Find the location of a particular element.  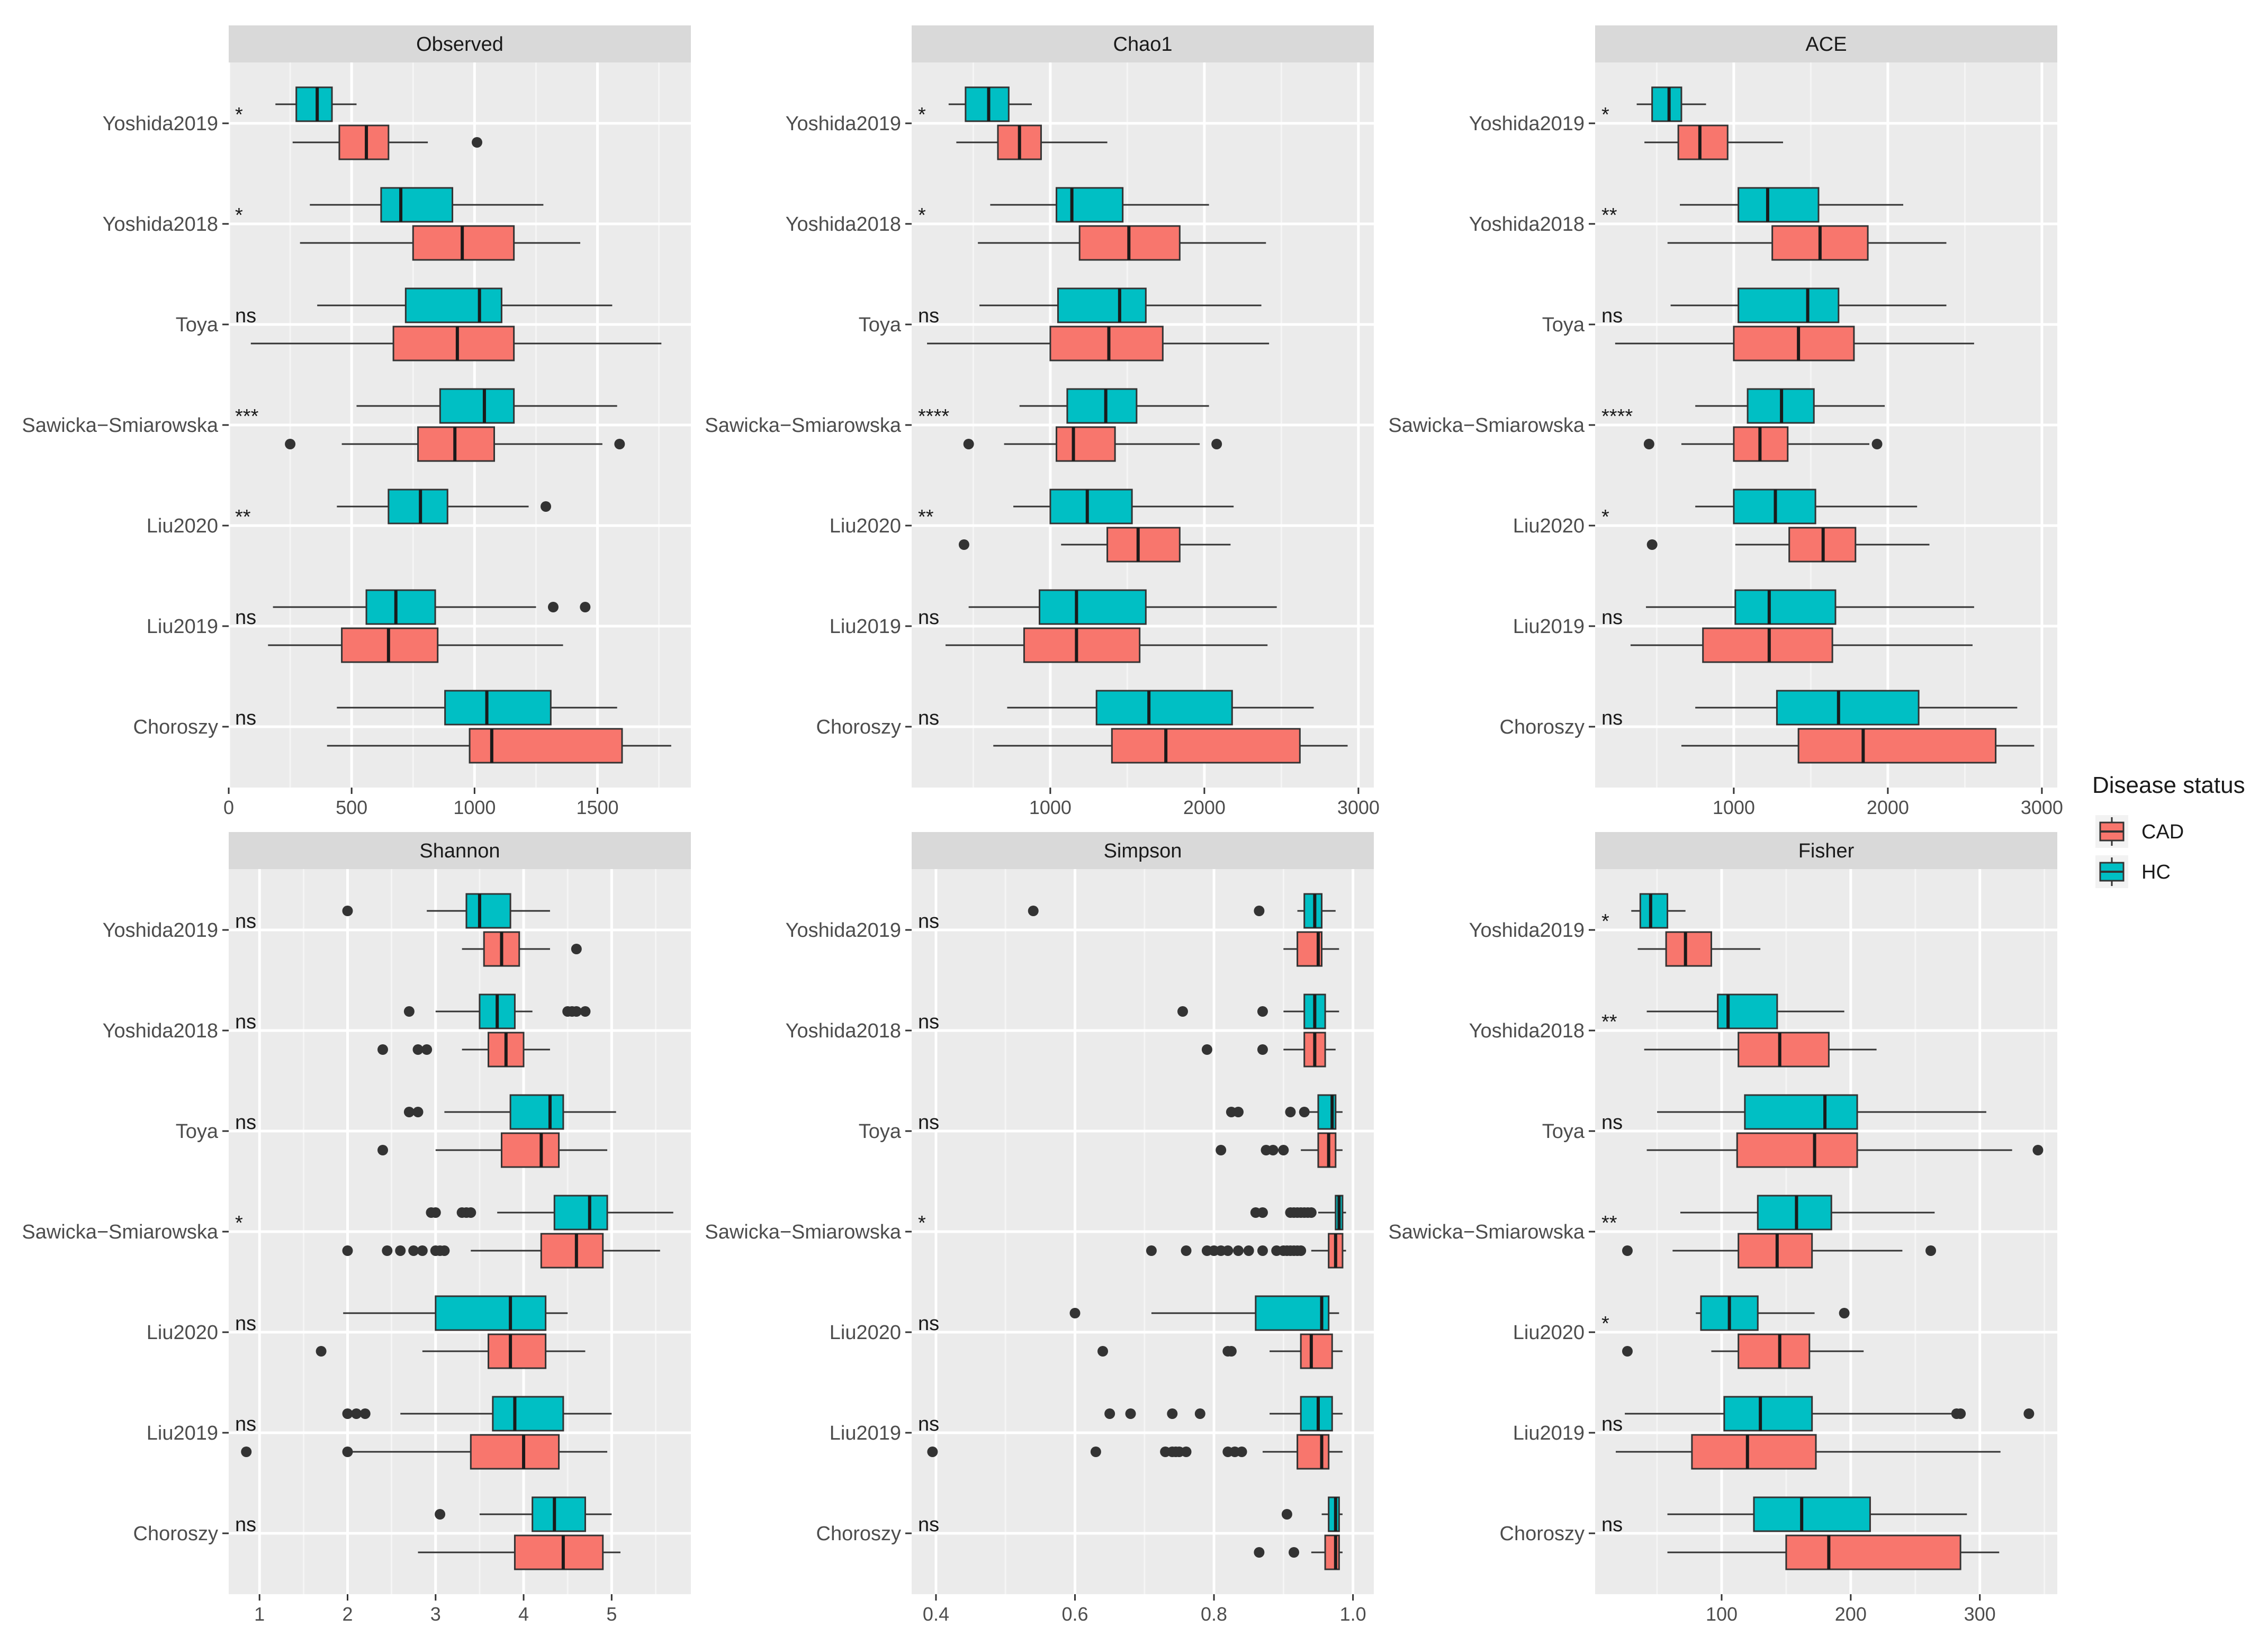

x-tick-label: 3 is located at coordinates (435, 1614).